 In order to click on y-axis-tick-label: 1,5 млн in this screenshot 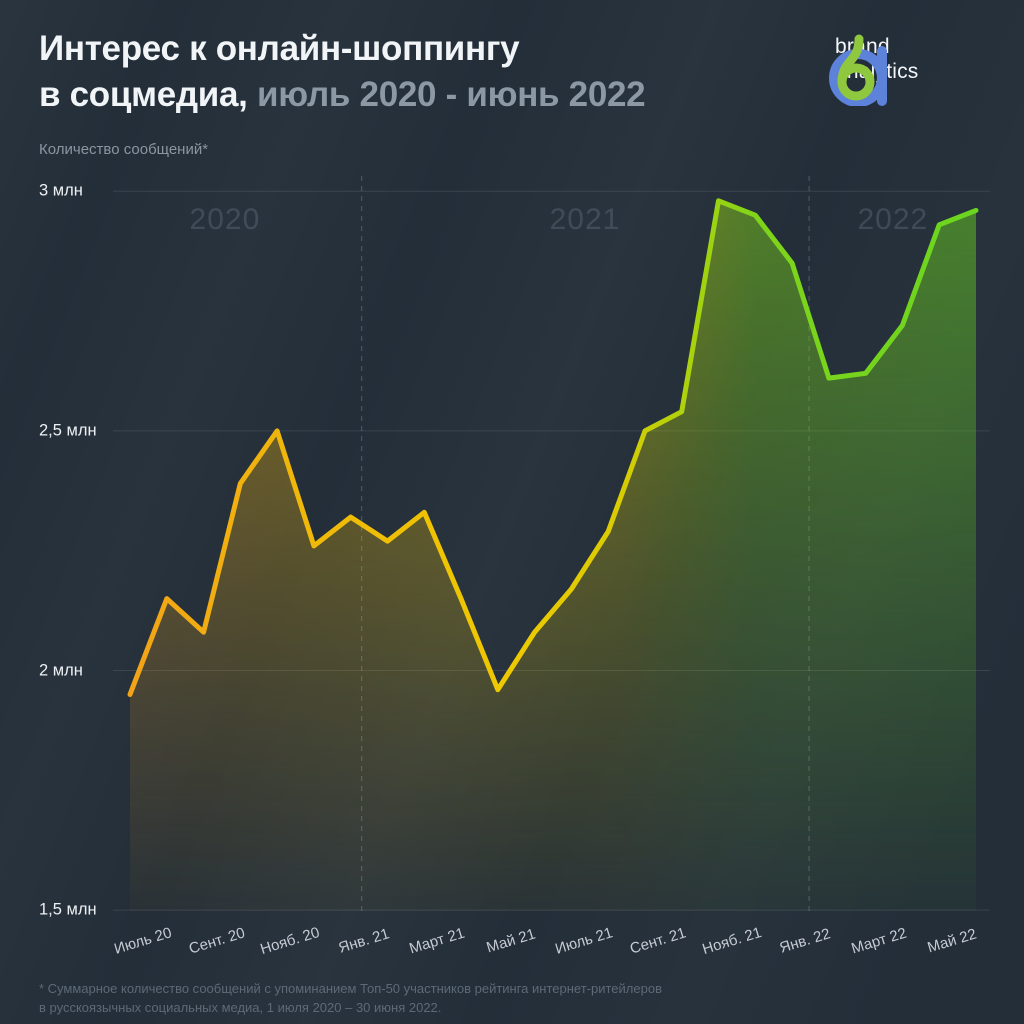, I will do `click(68, 909)`.